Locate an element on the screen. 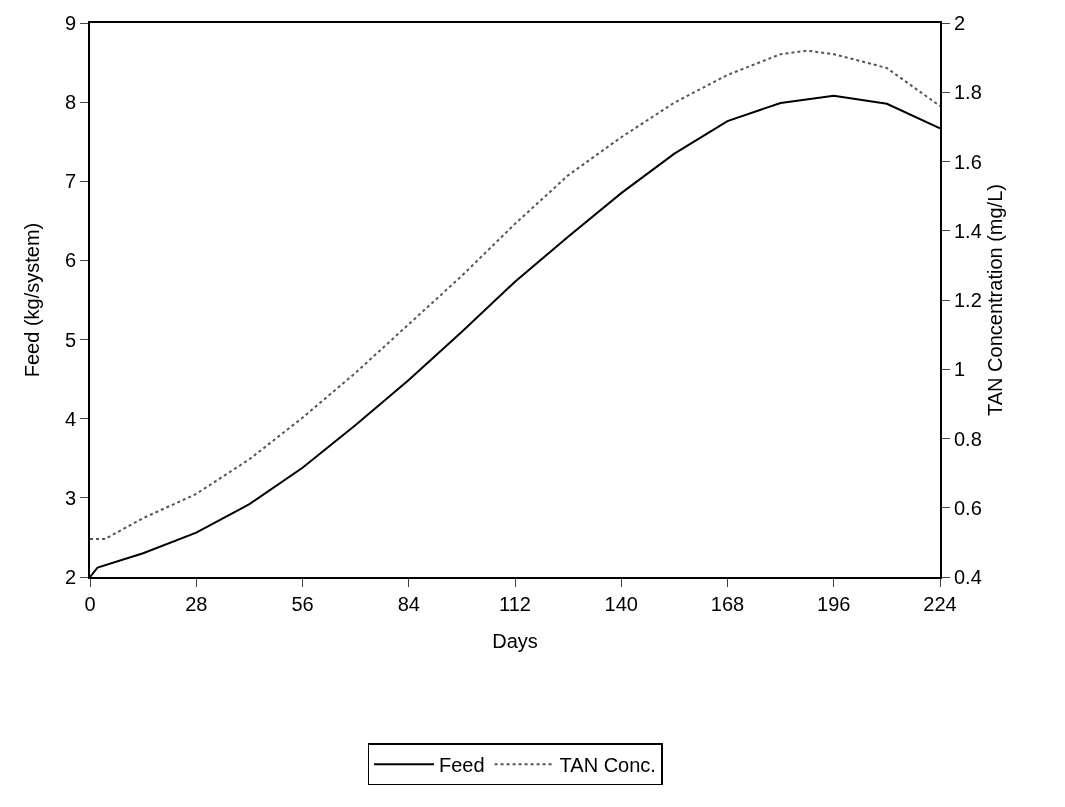 The height and width of the screenshot is (807, 1065). y-tick-label: 8 is located at coordinates (70, 102).